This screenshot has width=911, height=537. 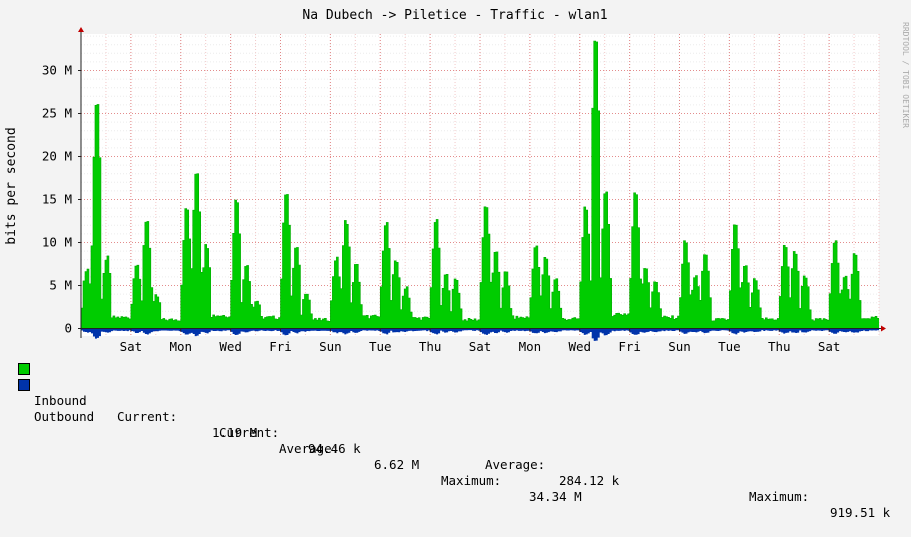 I want to click on outbound-average-value: 284.12 k, so click(x=589, y=481).